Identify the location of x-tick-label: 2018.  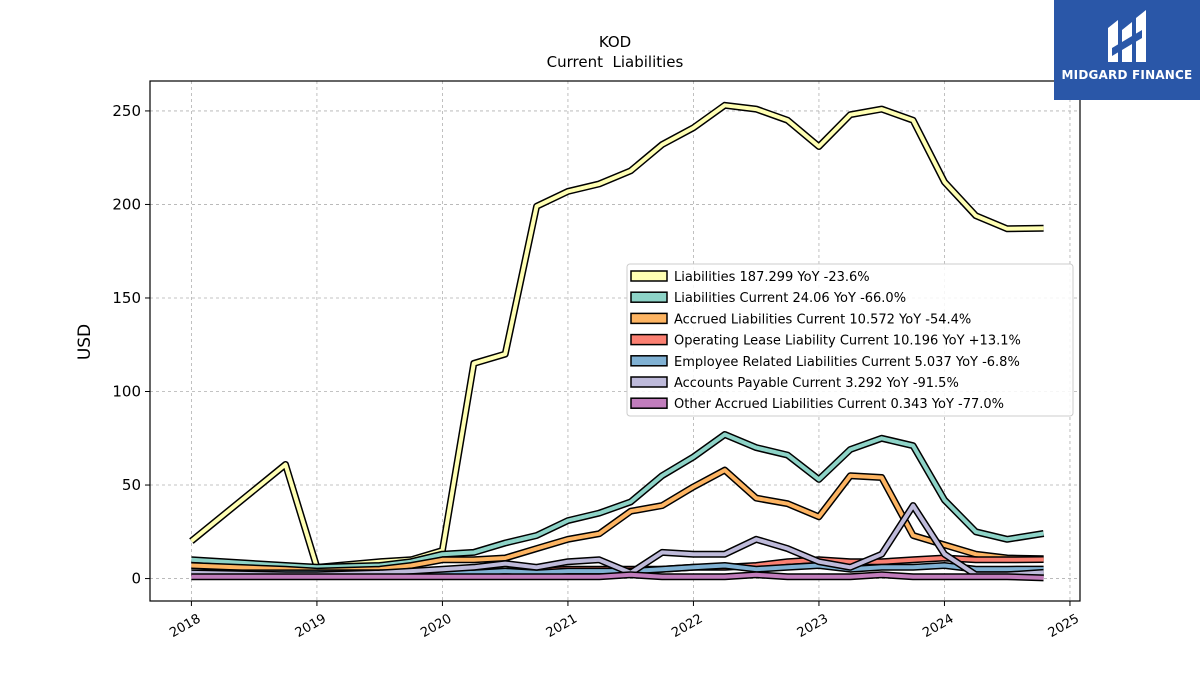
(185, 626).